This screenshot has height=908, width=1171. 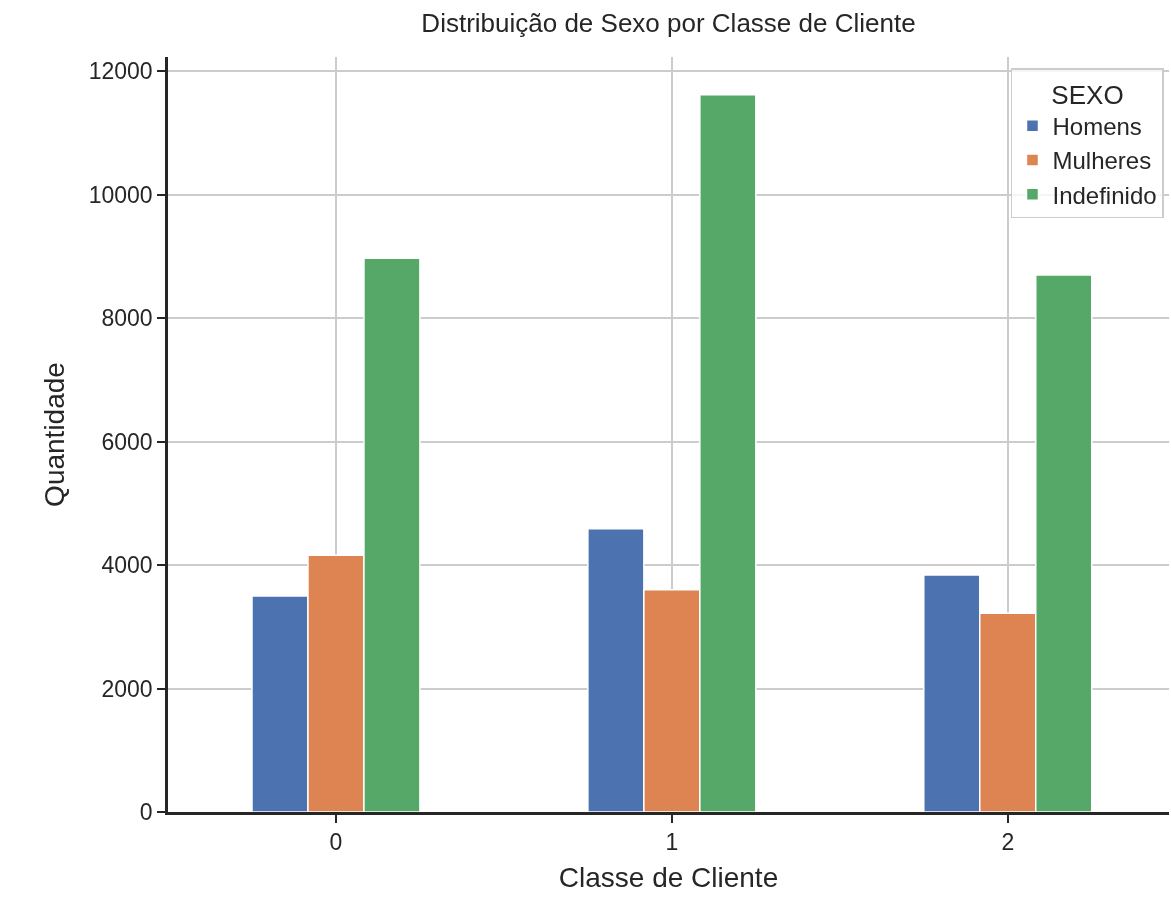 What do you see at coordinates (55, 434) in the screenshot?
I see `y-axis-title: Quantidade` at bounding box center [55, 434].